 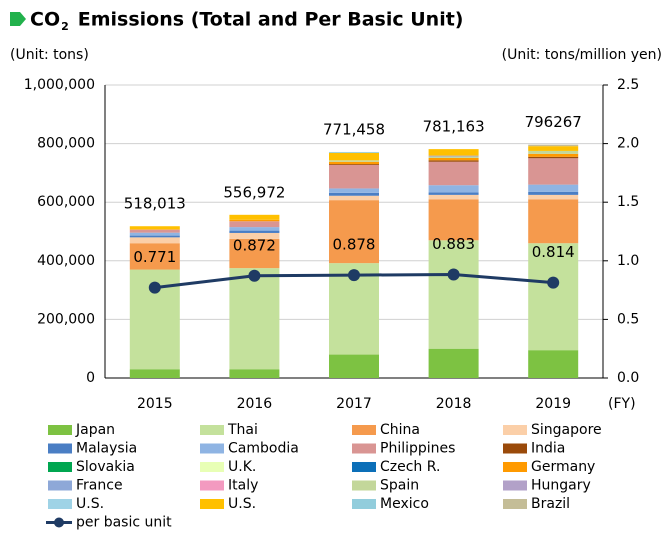 What do you see at coordinates (400, 430) in the screenshot?
I see `legend-label: China` at bounding box center [400, 430].